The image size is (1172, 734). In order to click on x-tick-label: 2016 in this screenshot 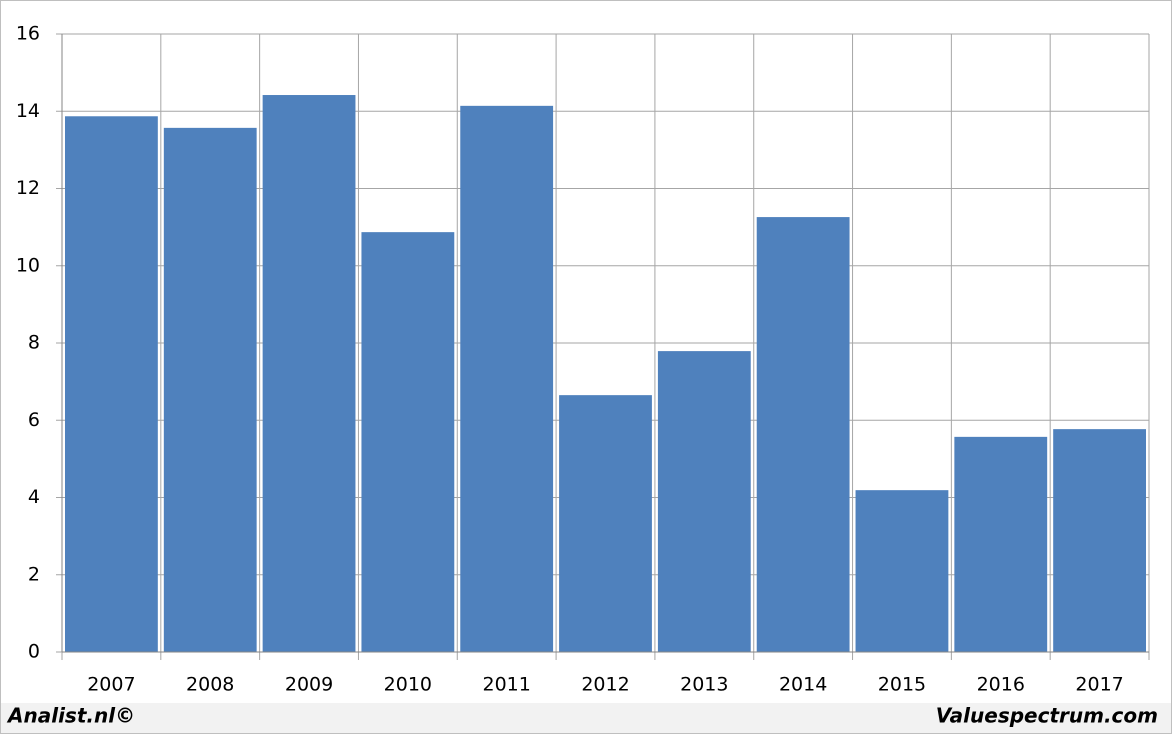, I will do `click(1001, 685)`.